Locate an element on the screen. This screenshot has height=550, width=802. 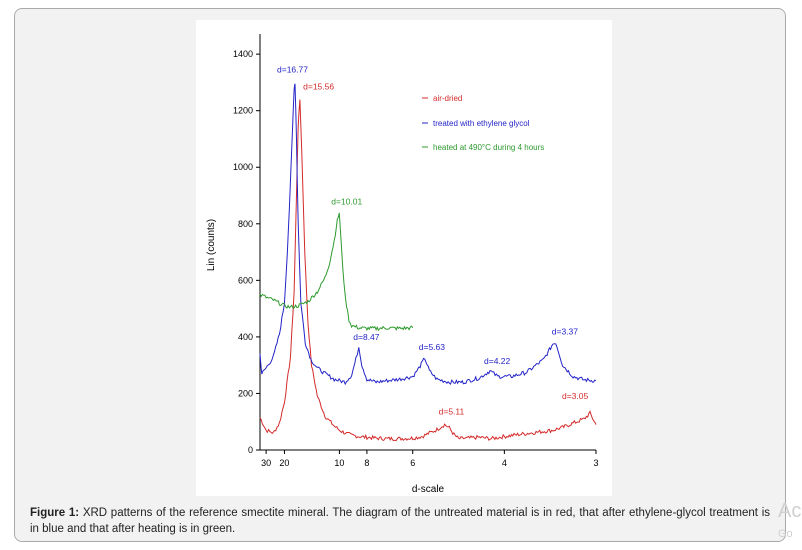
peak-label: d=10.01 is located at coordinates (346, 201).